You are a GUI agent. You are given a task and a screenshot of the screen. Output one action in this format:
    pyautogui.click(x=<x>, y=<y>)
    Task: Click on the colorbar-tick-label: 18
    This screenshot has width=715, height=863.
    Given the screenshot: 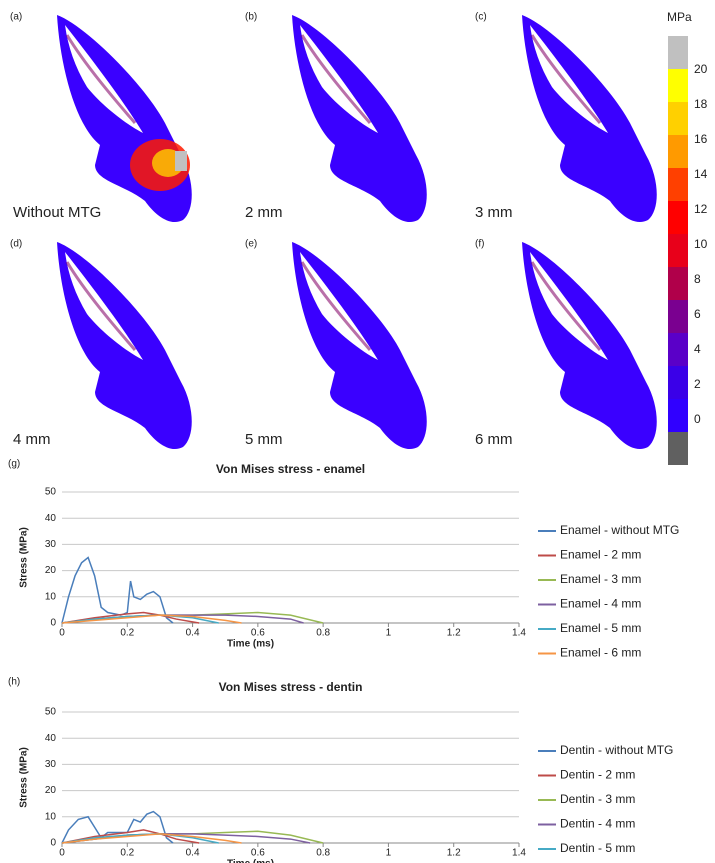 What is the action you would take?
    pyautogui.click(x=701, y=104)
    